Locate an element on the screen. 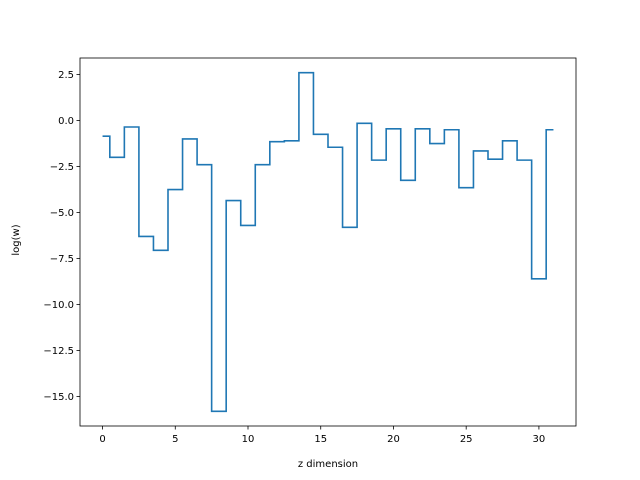 The image size is (640, 480). x-tick-label: 5 is located at coordinates (175, 439).